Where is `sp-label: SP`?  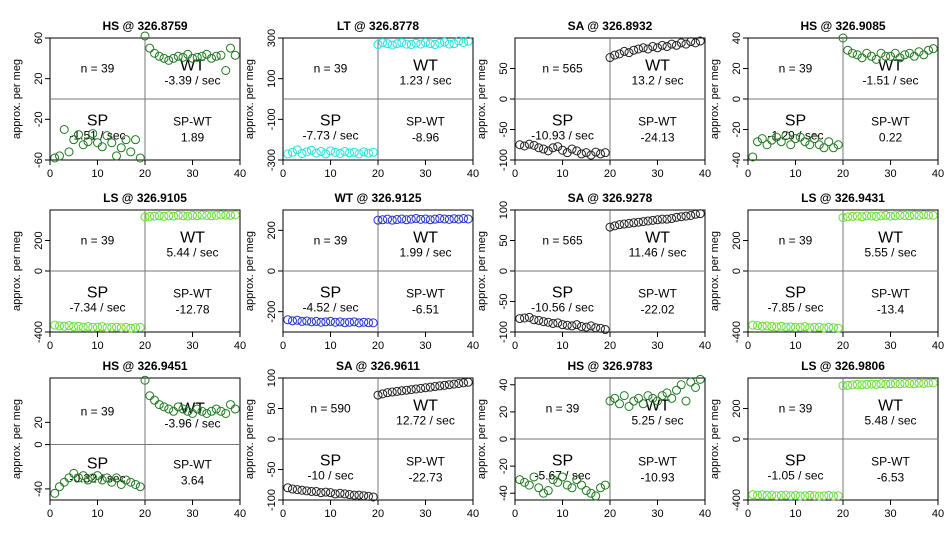
sp-label: SP is located at coordinates (330, 293).